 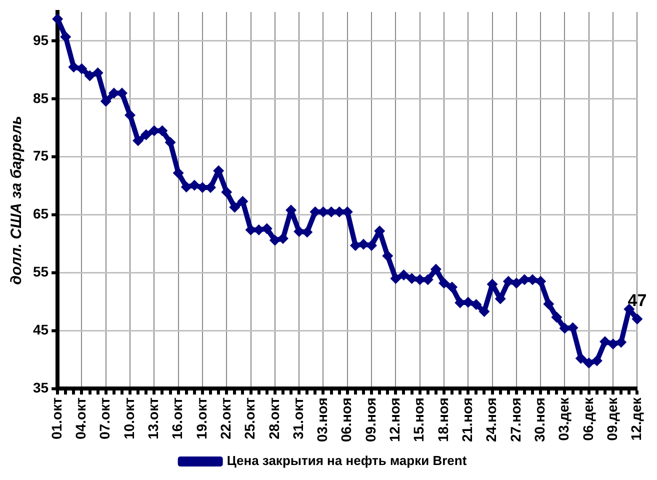 I want to click on x-tick-label: 27.ноя, so click(x=515, y=420).